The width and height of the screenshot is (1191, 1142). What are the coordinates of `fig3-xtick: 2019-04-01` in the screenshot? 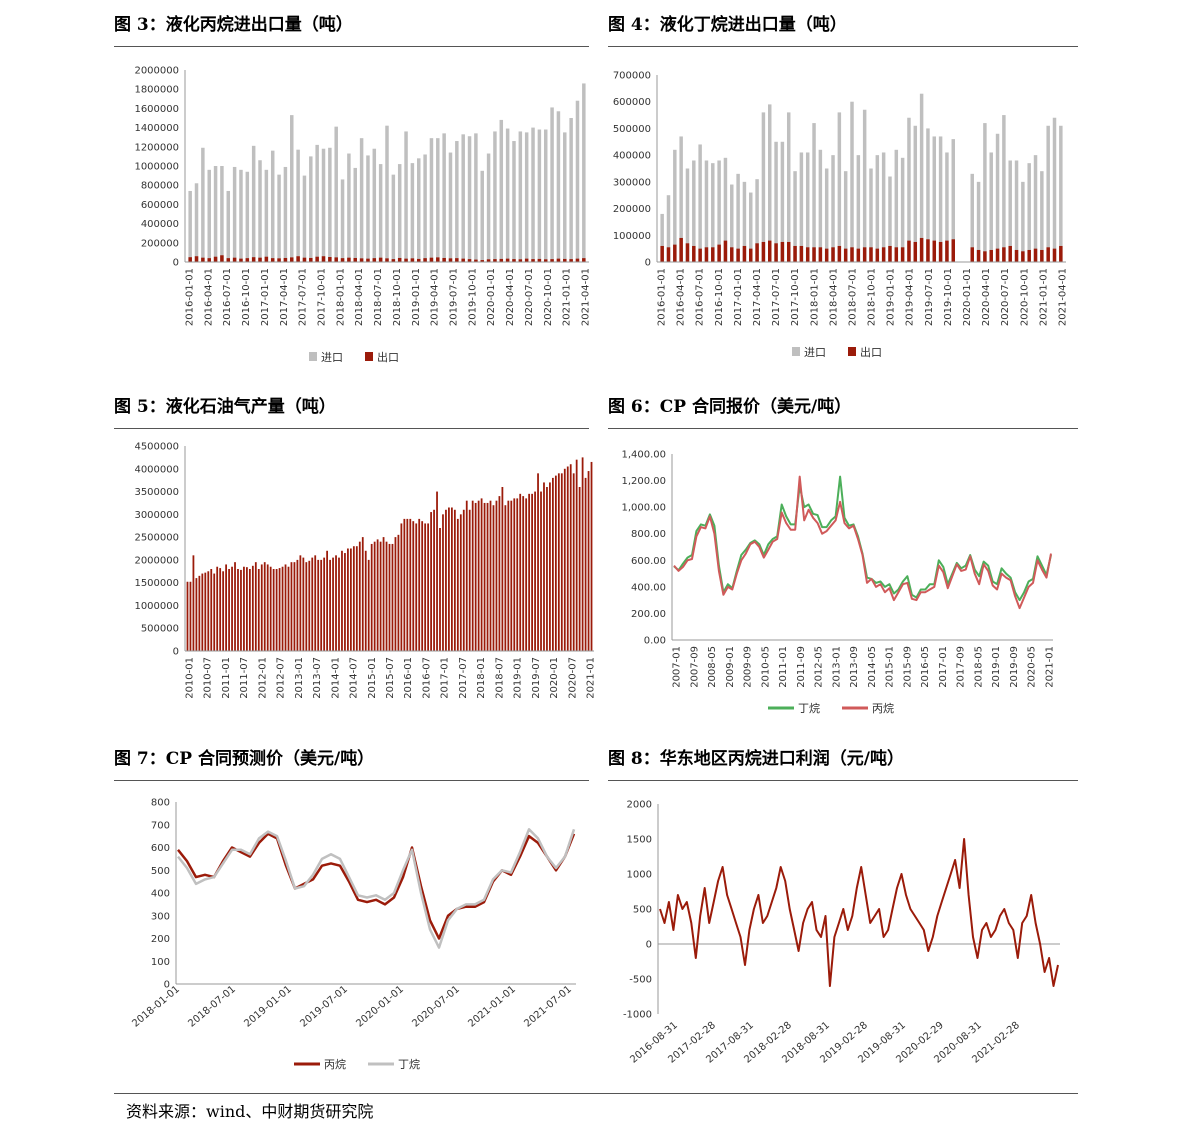 It's located at (435, 297).